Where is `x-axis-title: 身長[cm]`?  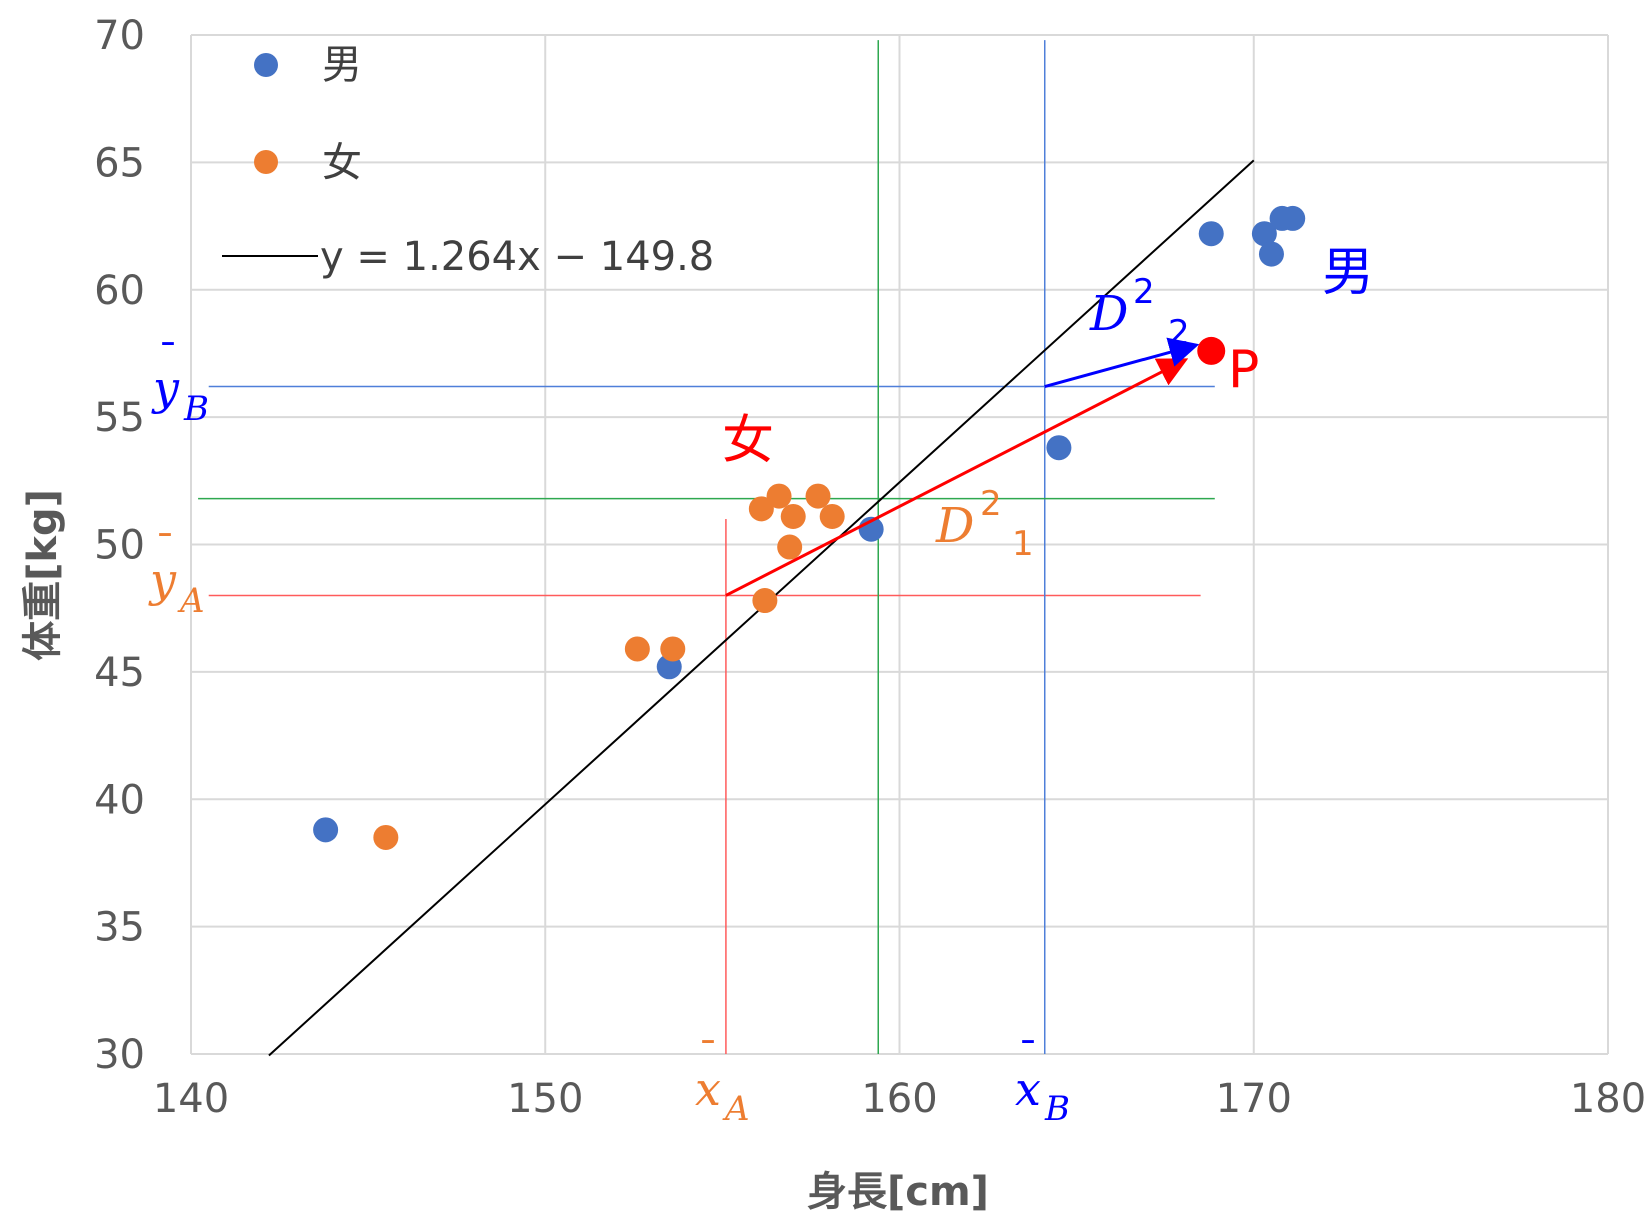
x-axis-title: 身長[cm] is located at coordinates (898, 1192).